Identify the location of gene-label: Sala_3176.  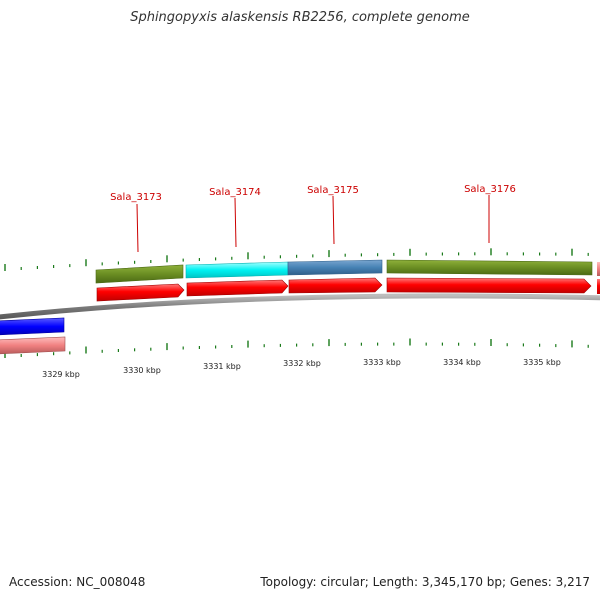
(490, 189).